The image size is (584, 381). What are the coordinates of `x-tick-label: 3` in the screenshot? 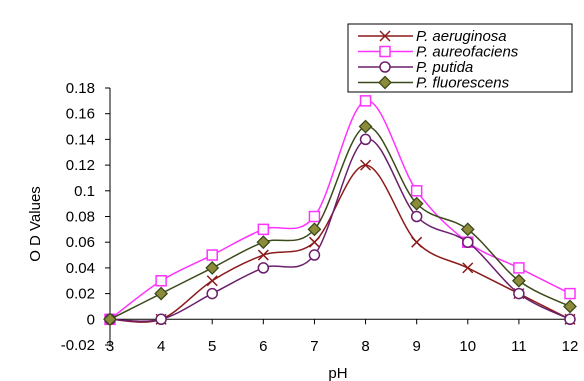 It's located at (110, 346).